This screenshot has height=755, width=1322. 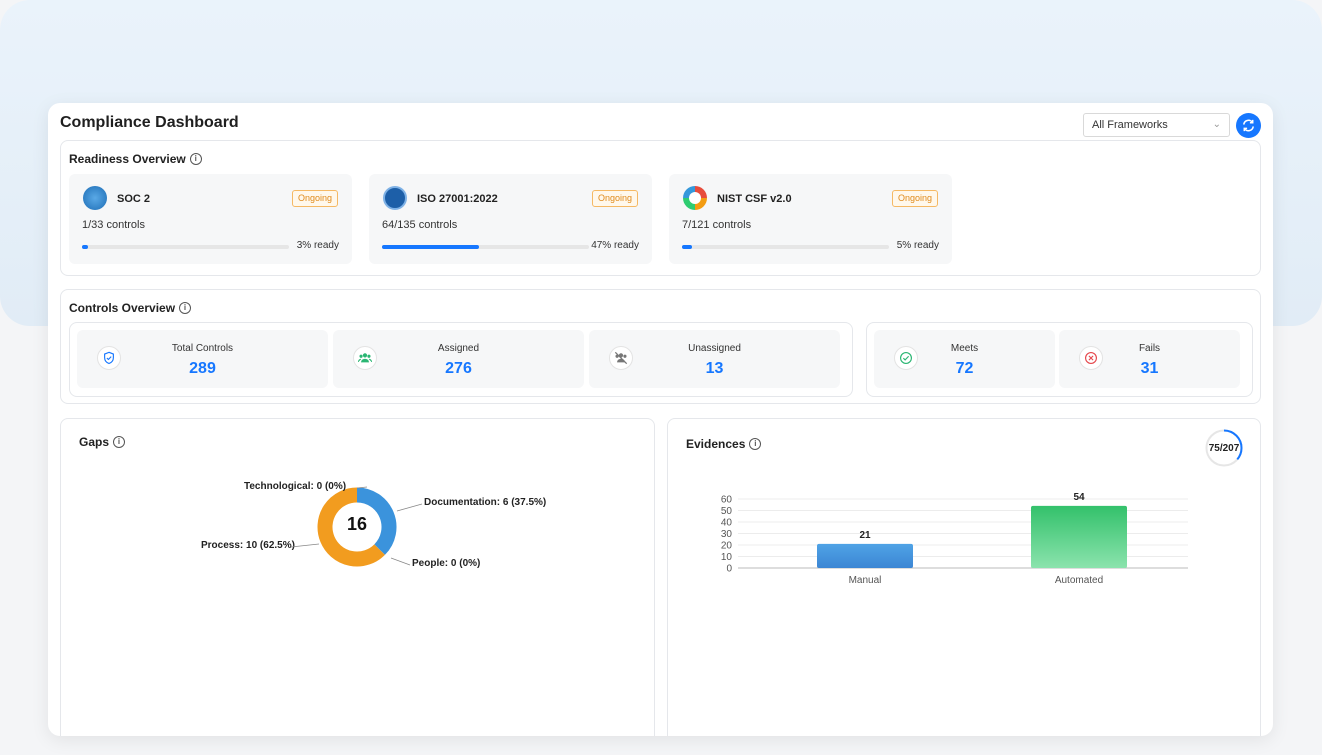 What do you see at coordinates (1149, 359) in the screenshot?
I see `stat-fails: Fails 31` at bounding box center [1149, 359].